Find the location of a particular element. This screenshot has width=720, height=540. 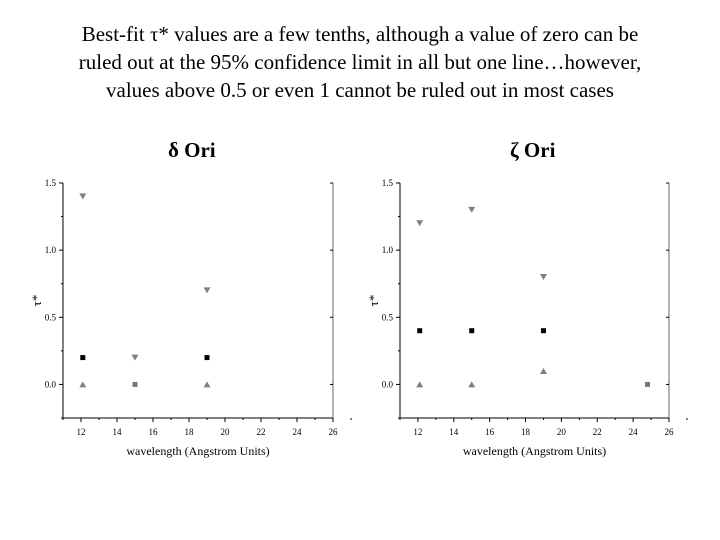

chart-title-delta-ori: δ Ori is located at coordinates (192, 150).